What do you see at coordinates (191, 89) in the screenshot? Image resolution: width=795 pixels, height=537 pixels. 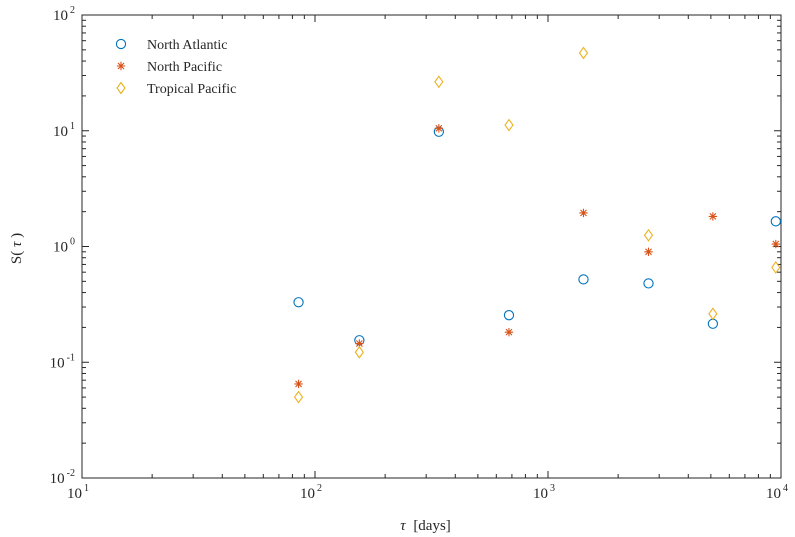 I see `legend-label: Tropical Pacific` at bounding box center [191, 89].